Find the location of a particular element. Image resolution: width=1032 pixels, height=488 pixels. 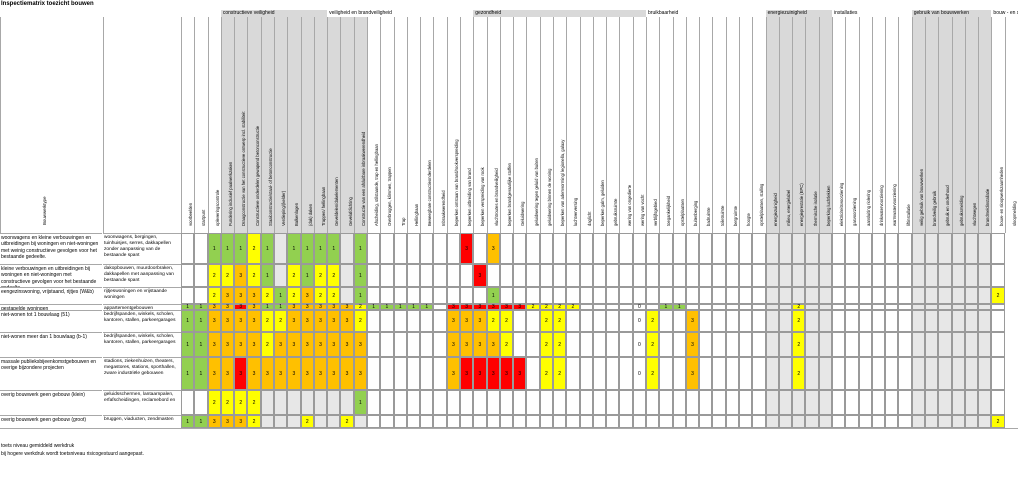

matrix-cell: 0 is located at coordinates (639, 321).